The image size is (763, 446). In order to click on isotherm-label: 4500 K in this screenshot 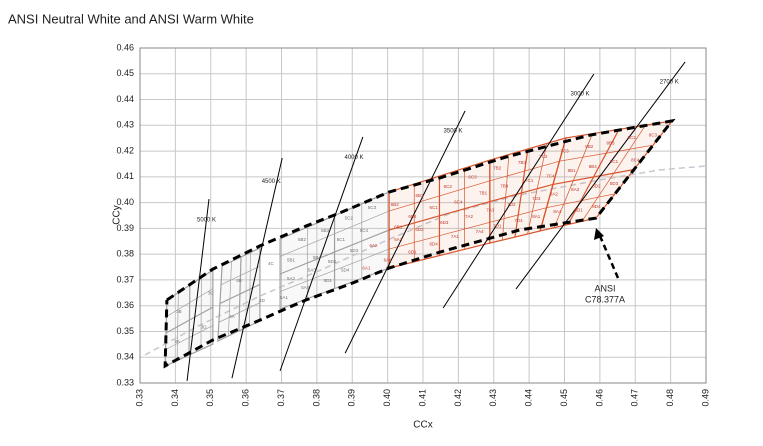, I will do `click(271, 182)`.